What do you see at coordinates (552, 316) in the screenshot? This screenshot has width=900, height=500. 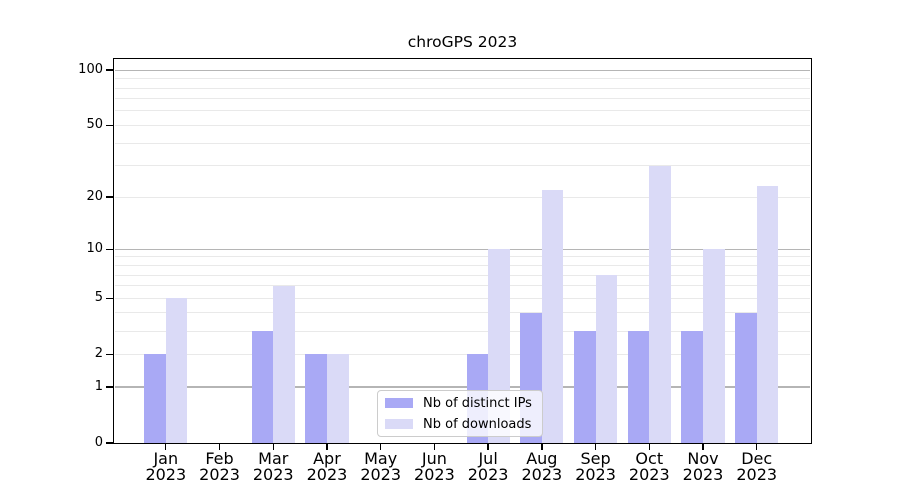 I see `bar-downloads-aug` at bounding box center [552, 316].